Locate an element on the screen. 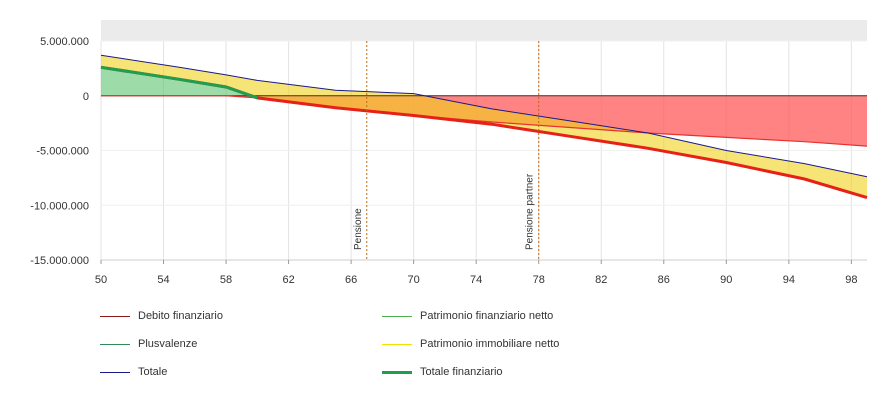 This screenshot has width=888, height=400. legend-item-totale: Totale is located at coordinates (133, 372).